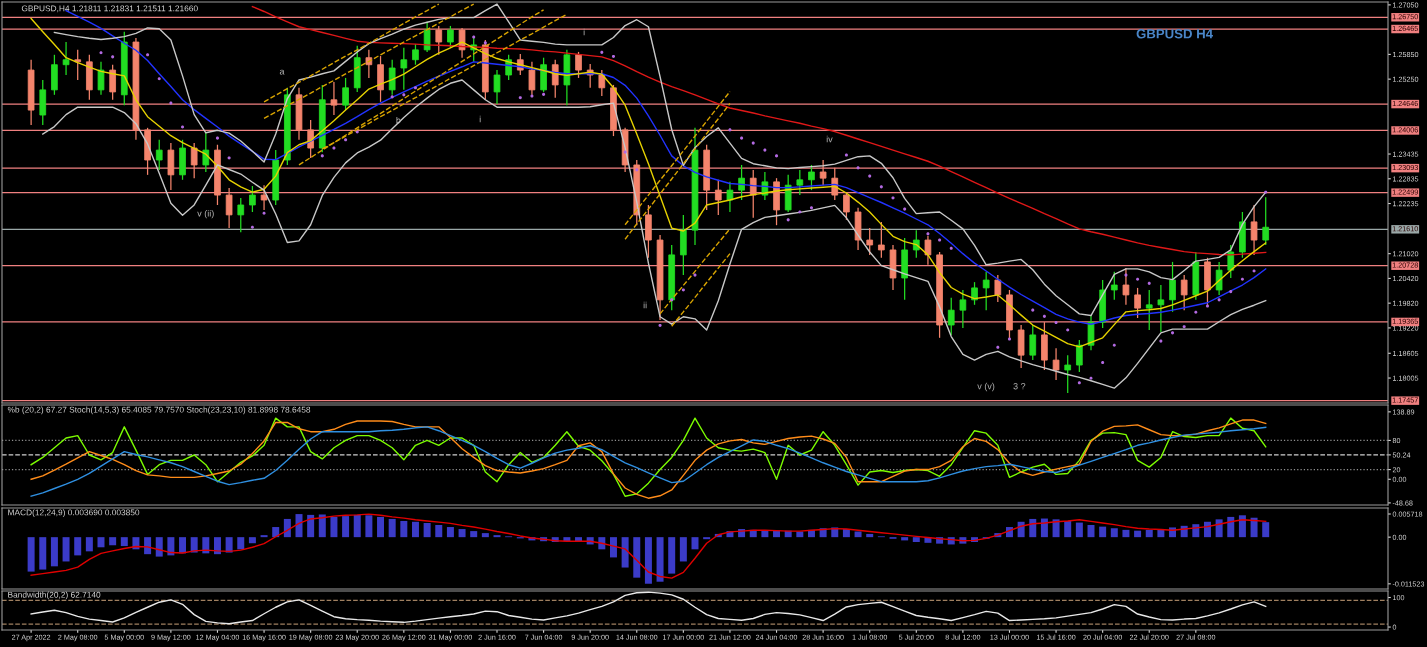 This screenshot has height=647, width=1427. Describe the element at coordinates (159, 410) in the screenshot. I see `chart-title: %b (20,2) 67.27 Stoch(14,5,3) 65.4085 79.7570 Stoch(23,23,10) 81.8998 78.6458` at that location.